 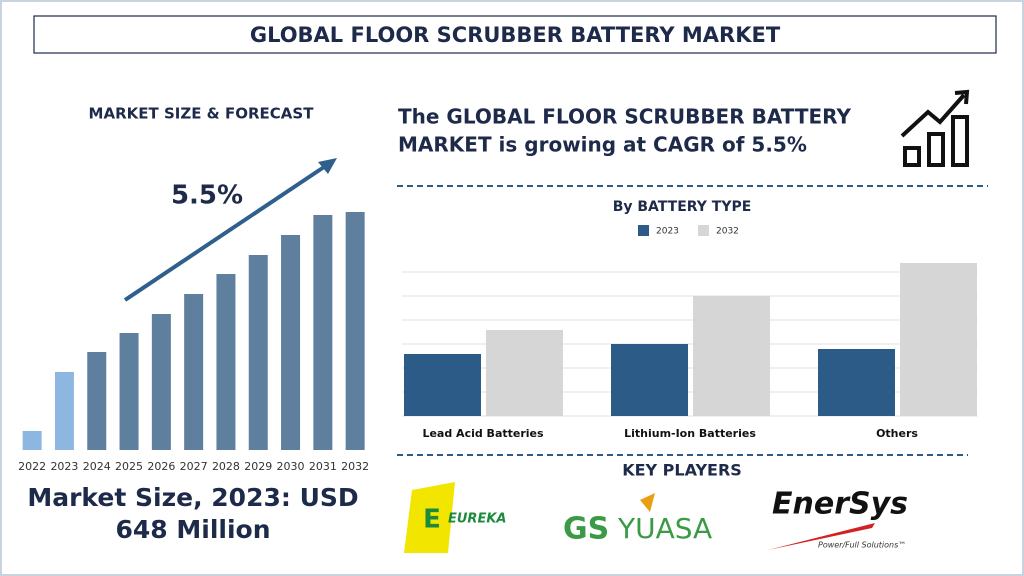 What do you see at coordinates (194, 466) in the screenshot?
I see `x-tick-label: 2027` at bounding box center [194, 466].